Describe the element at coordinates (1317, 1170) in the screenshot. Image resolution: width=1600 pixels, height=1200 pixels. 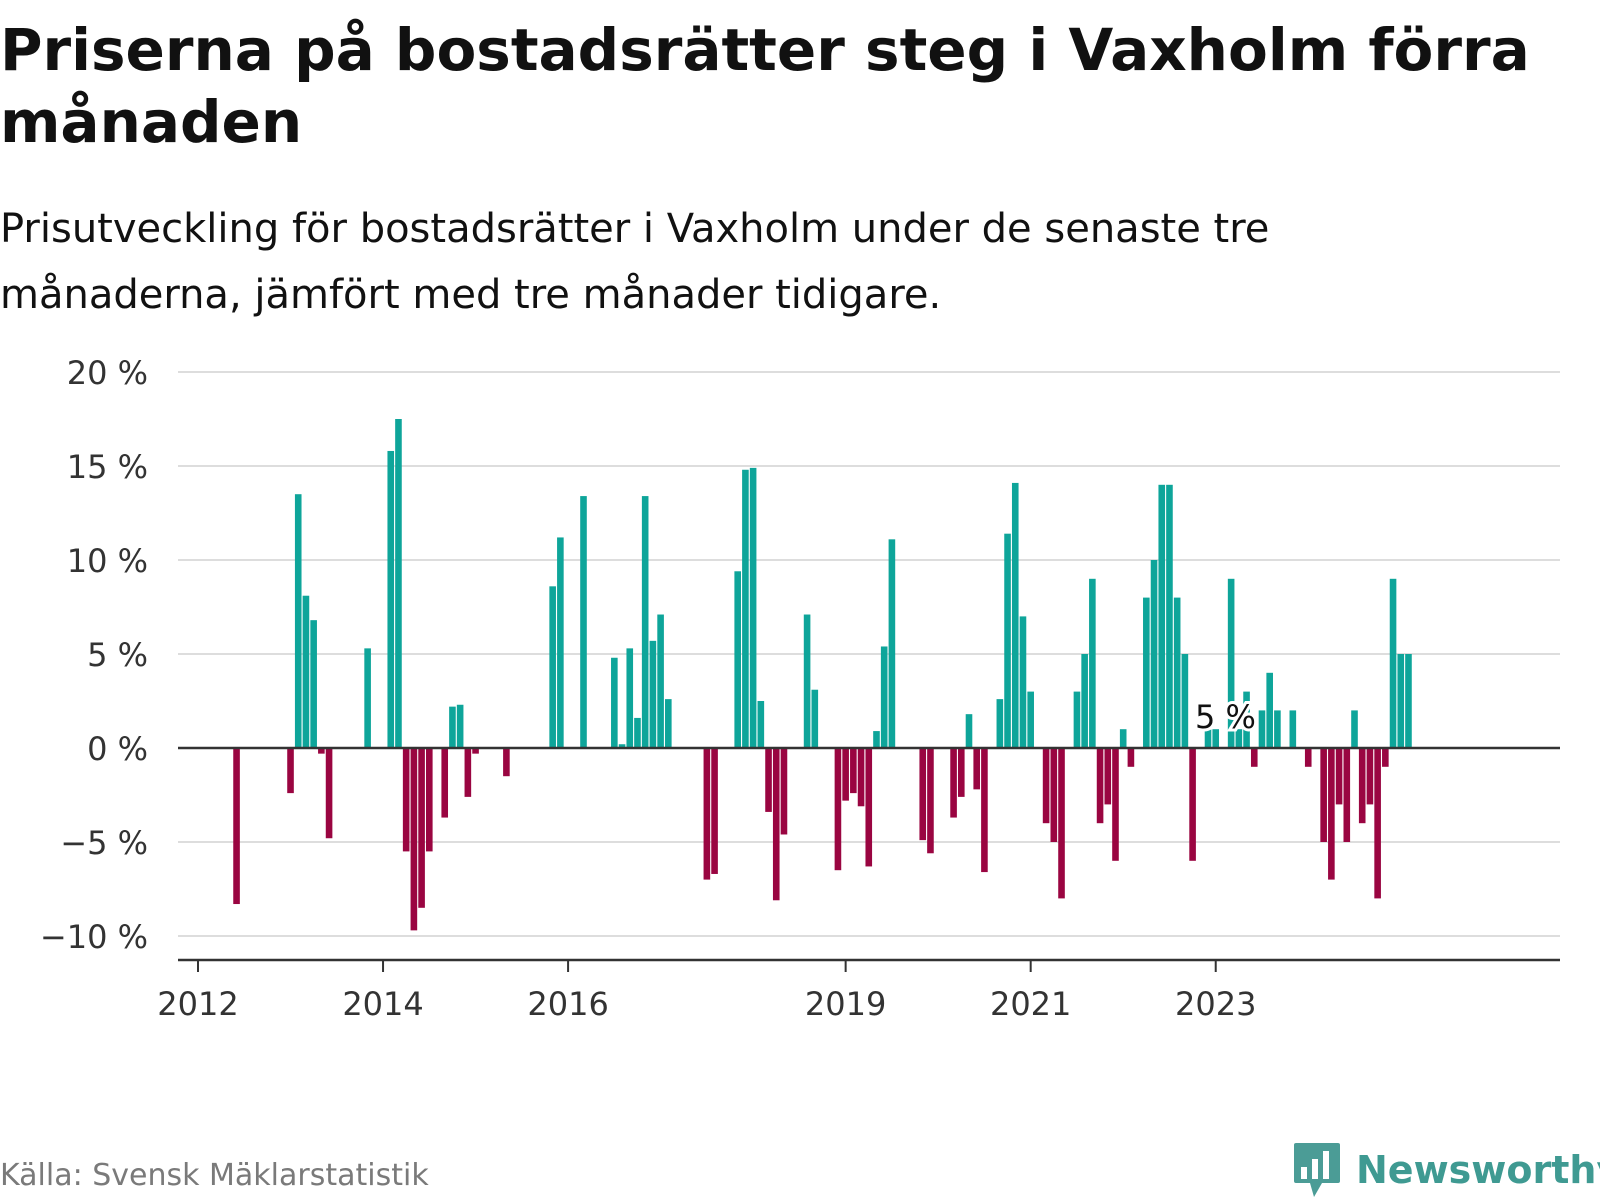
I see `chart-bubble-icon` at that location.